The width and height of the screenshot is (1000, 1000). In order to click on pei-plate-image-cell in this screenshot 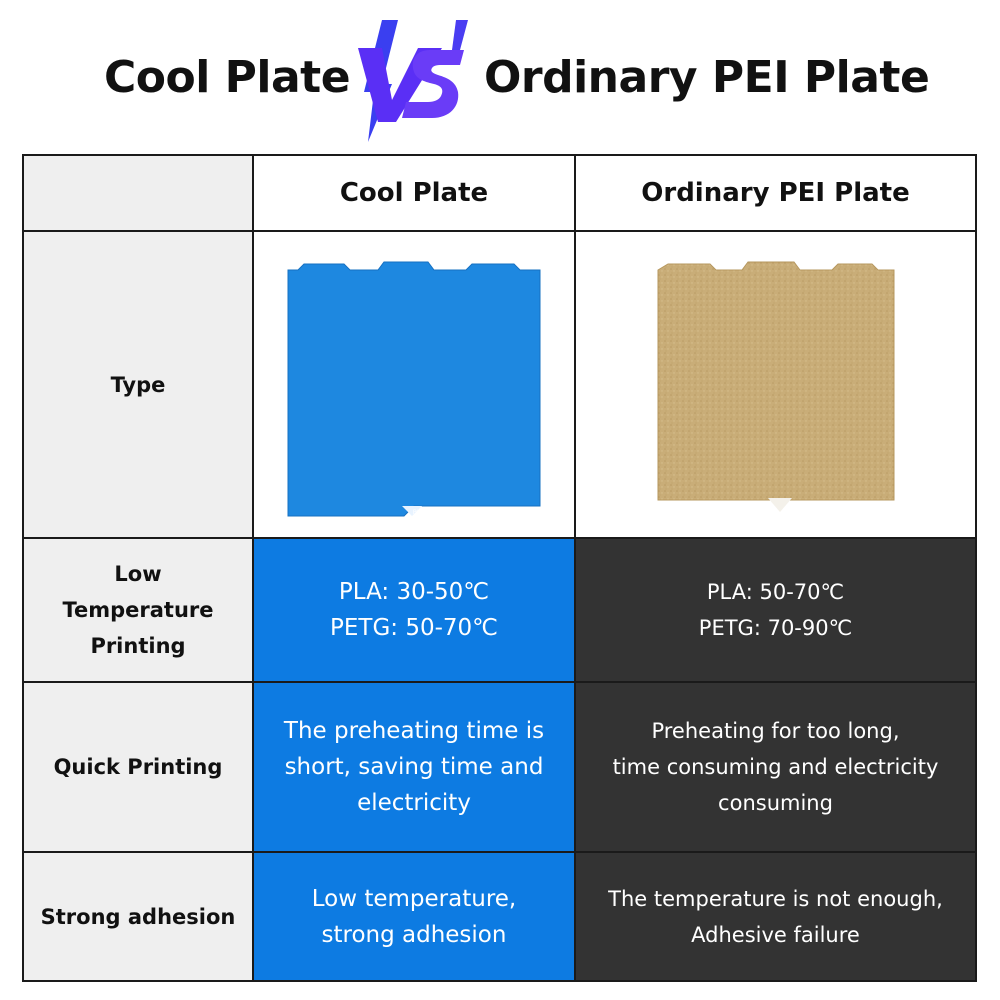, I will do `click(775, 384)`.